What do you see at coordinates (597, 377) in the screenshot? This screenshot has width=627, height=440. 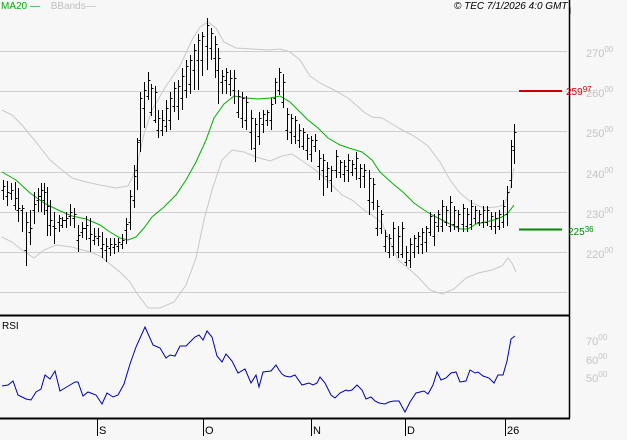 I see `rsi-tick: 5000` at bounding box center [597, 377].